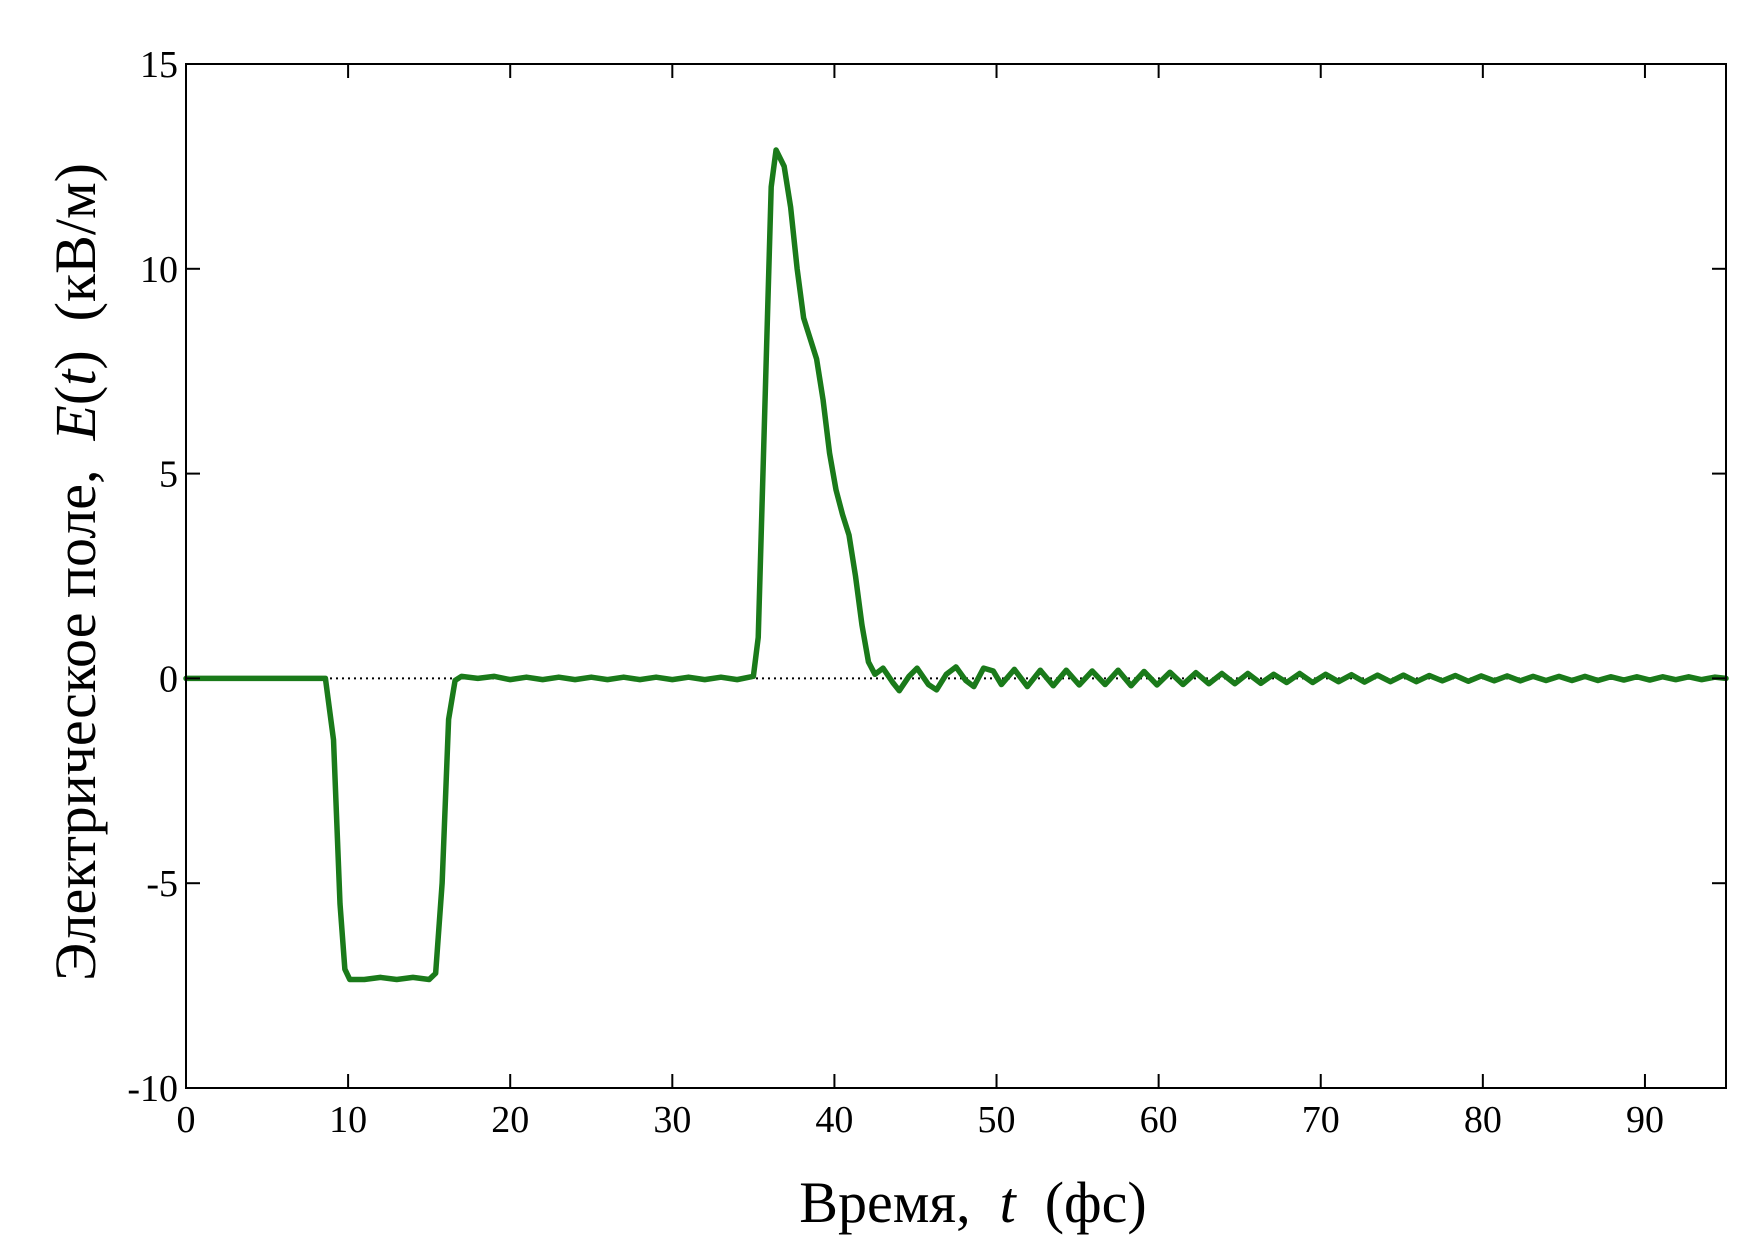  What do you see at coordinates (186, 1120) in the screenshot?
I see `x-tick-label: 0` at bounding box center [186, 1120].